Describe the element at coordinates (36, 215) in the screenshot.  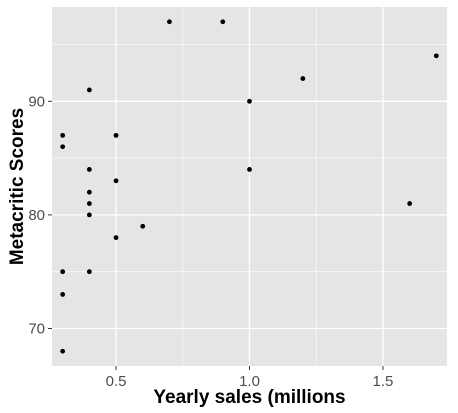
I see `y-tick-label: 80` at that location.